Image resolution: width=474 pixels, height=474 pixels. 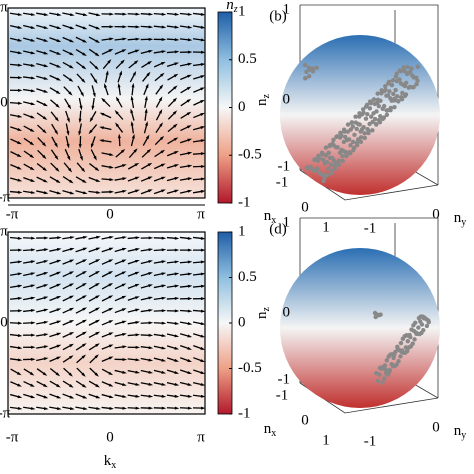 I want to click on y-tick-label: -1, so click(x=370, y=228).